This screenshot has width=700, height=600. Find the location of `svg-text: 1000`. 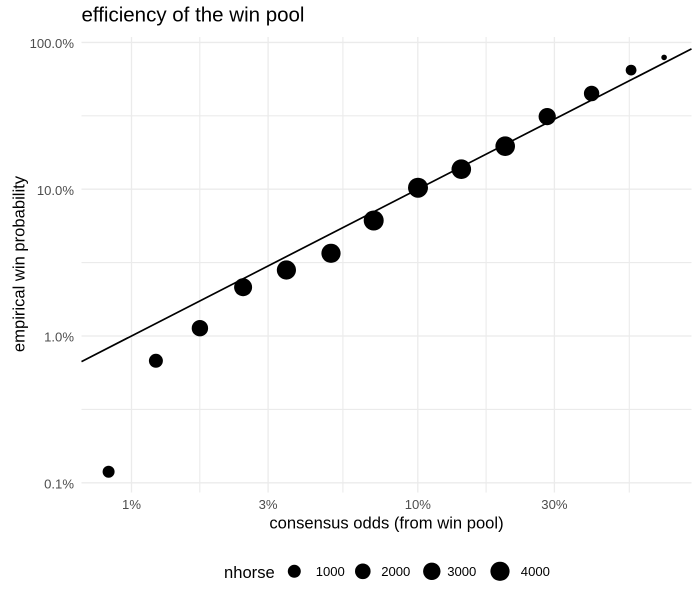

svg-text: 1000 is located at coordinates (330, 571).